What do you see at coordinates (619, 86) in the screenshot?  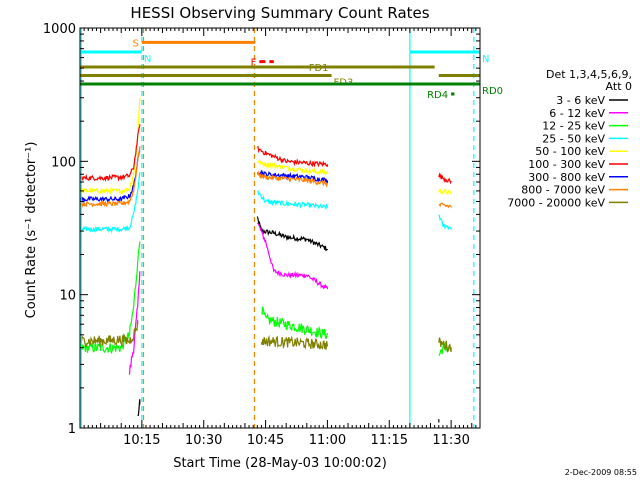 I see `legend-title-line-2: Att 0` at bounding box center [619, 86].